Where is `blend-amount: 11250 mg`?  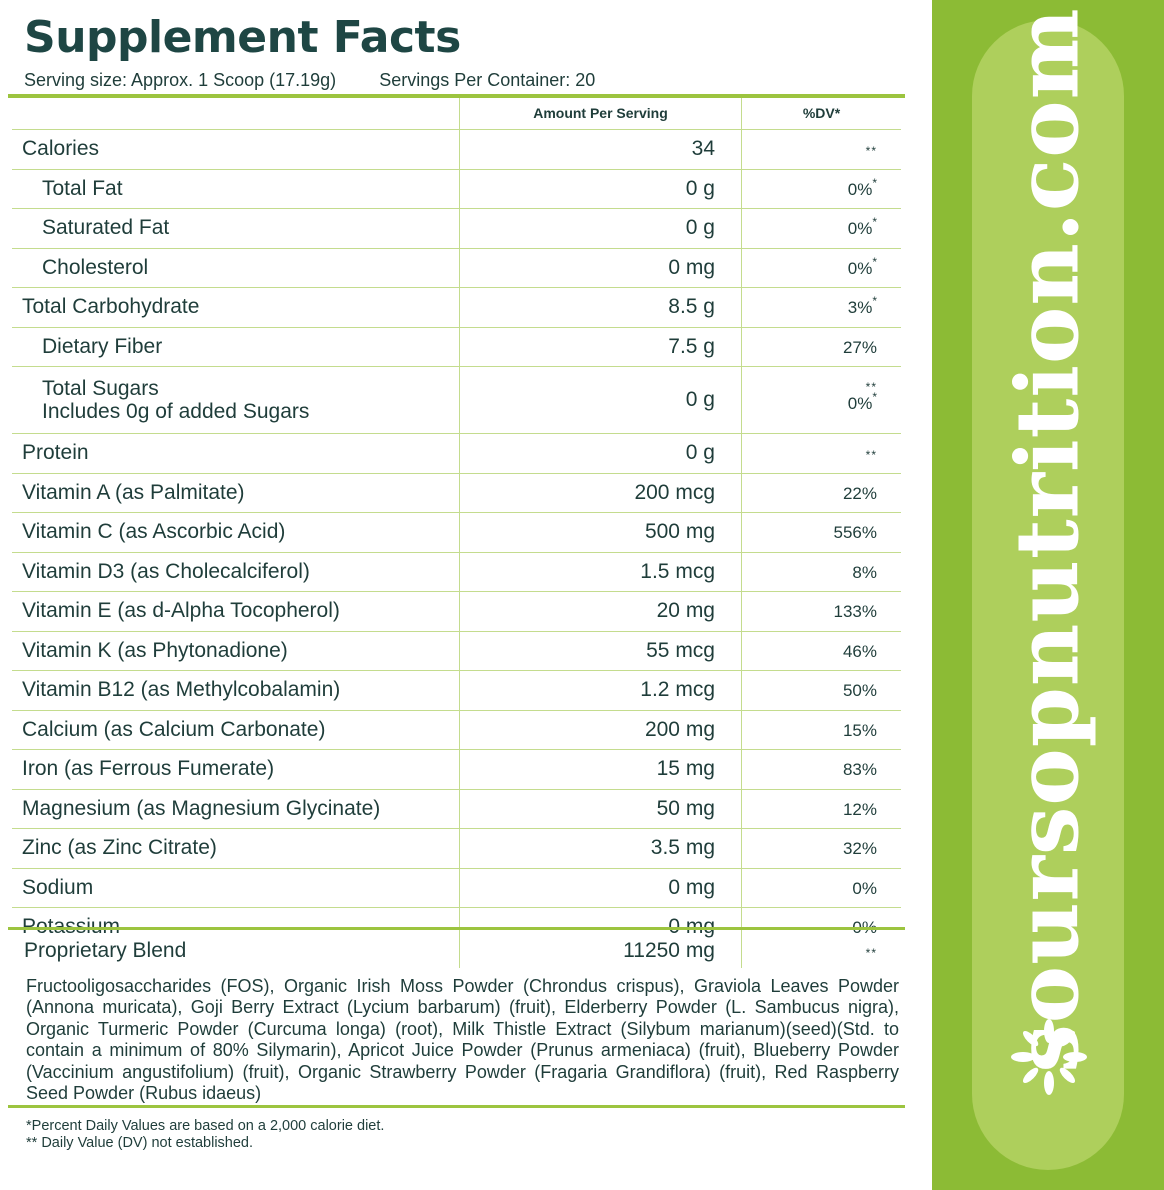
blend-amount: 11250 mg is located at coordinates (601, 950).